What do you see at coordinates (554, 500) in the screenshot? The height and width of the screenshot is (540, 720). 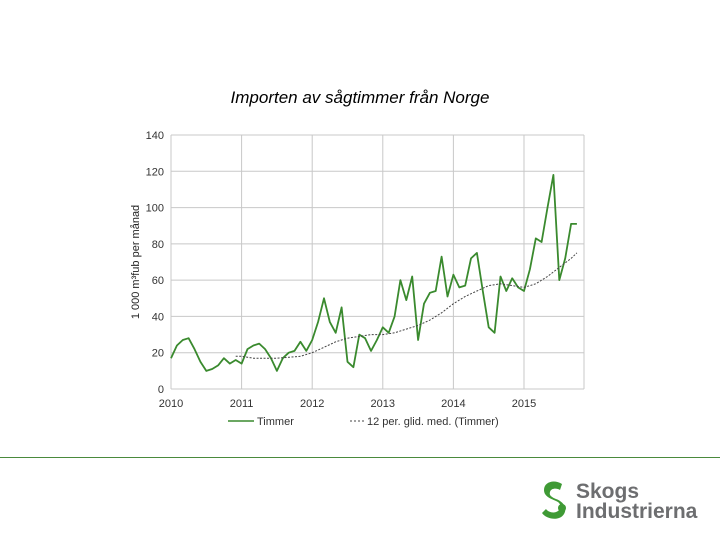 I see `logo-s-mark-icon` at bounding box center [554, 500].